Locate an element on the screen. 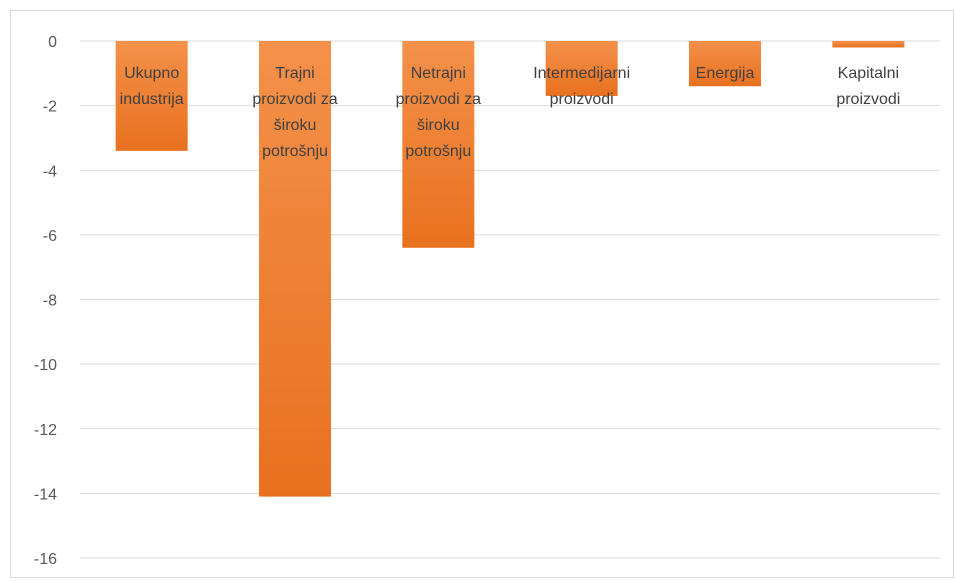 The width and height of the screenshot is (956, 581). category-label: Intermedijarni proizvodi is located at coordinates (581, 86).